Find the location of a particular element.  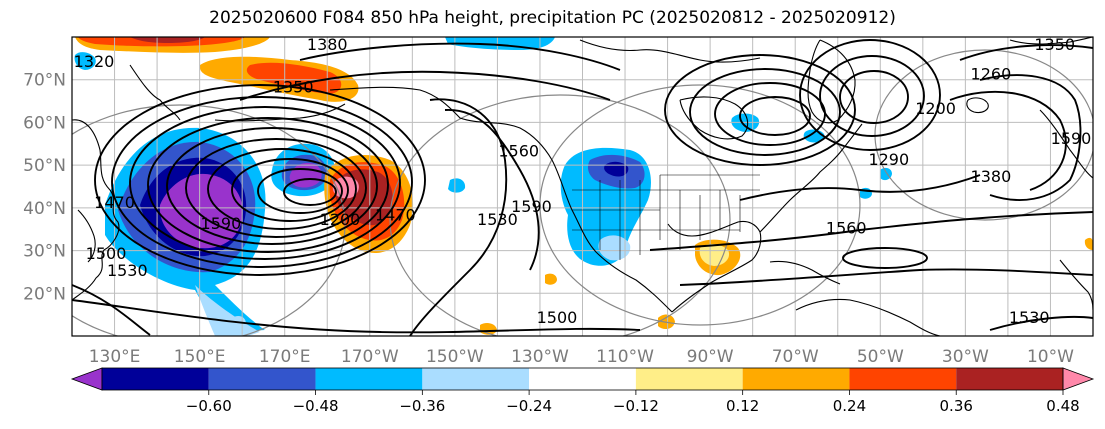

shading-topleft-darkred is located at coordinates (167, 40).